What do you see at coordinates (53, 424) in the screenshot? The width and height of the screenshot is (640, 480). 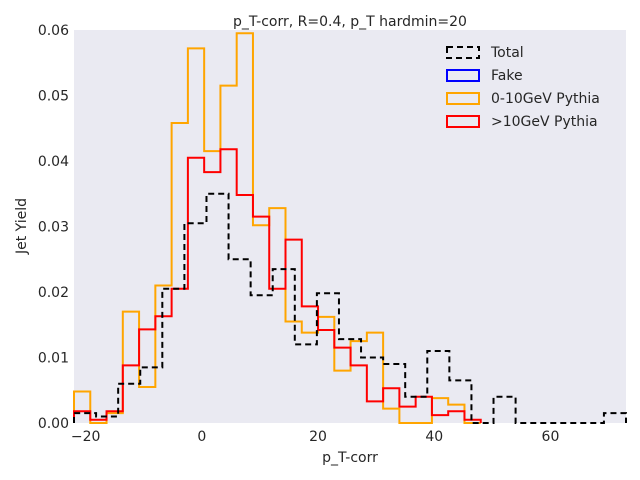 I see `y-tick-label: 0.00` at bounding box center [53, 424].